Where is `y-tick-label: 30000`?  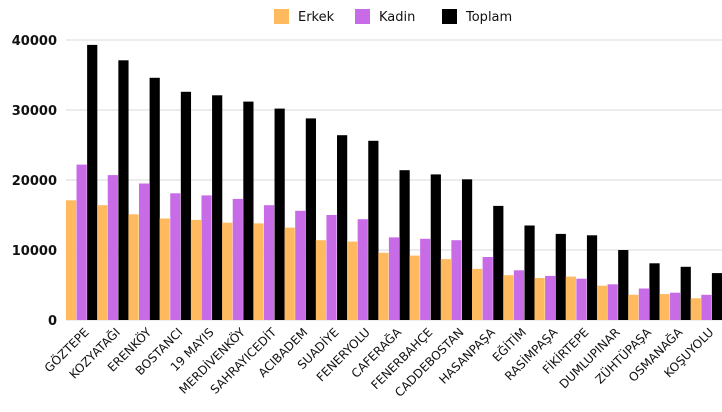
y-tick-label: 30000 is located at coordinates (34, 111).